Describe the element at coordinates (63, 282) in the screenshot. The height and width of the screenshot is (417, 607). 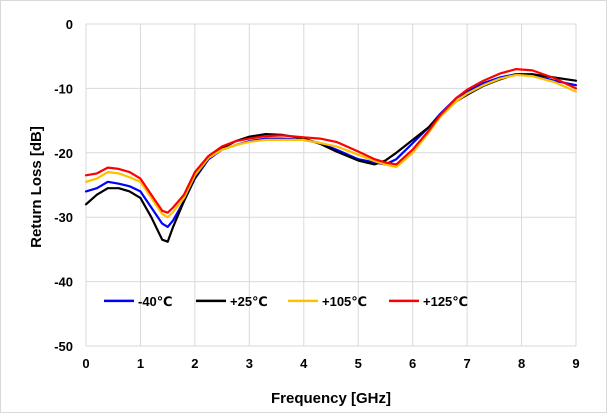
I see `y-tick-label: -40` at that location.